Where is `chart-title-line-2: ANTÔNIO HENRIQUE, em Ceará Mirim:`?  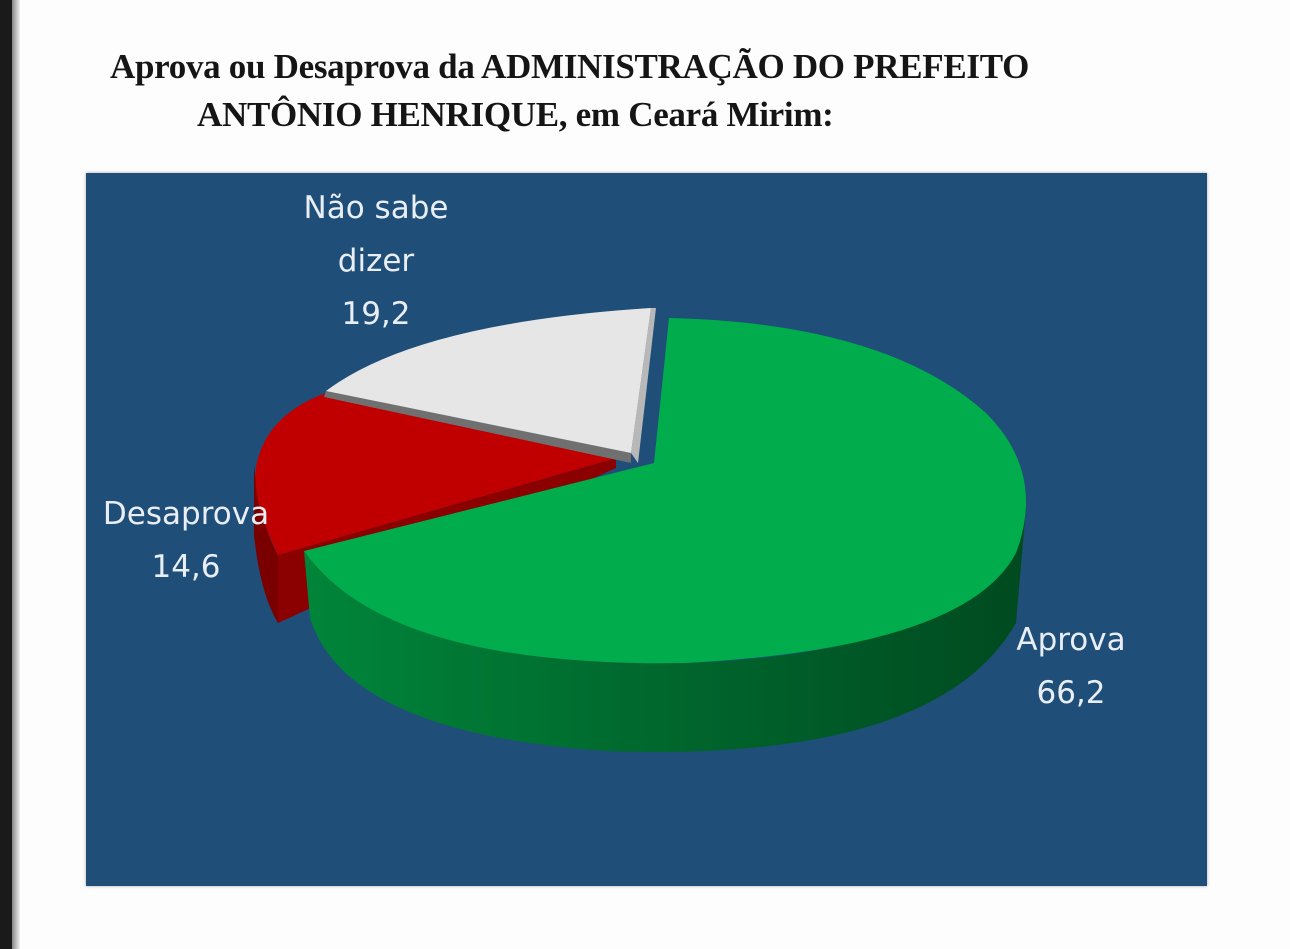 chart-title-line-2: ANTÔNIO HENRIQUE, em Ceará Mirim: is located at coordinates (515, 114).